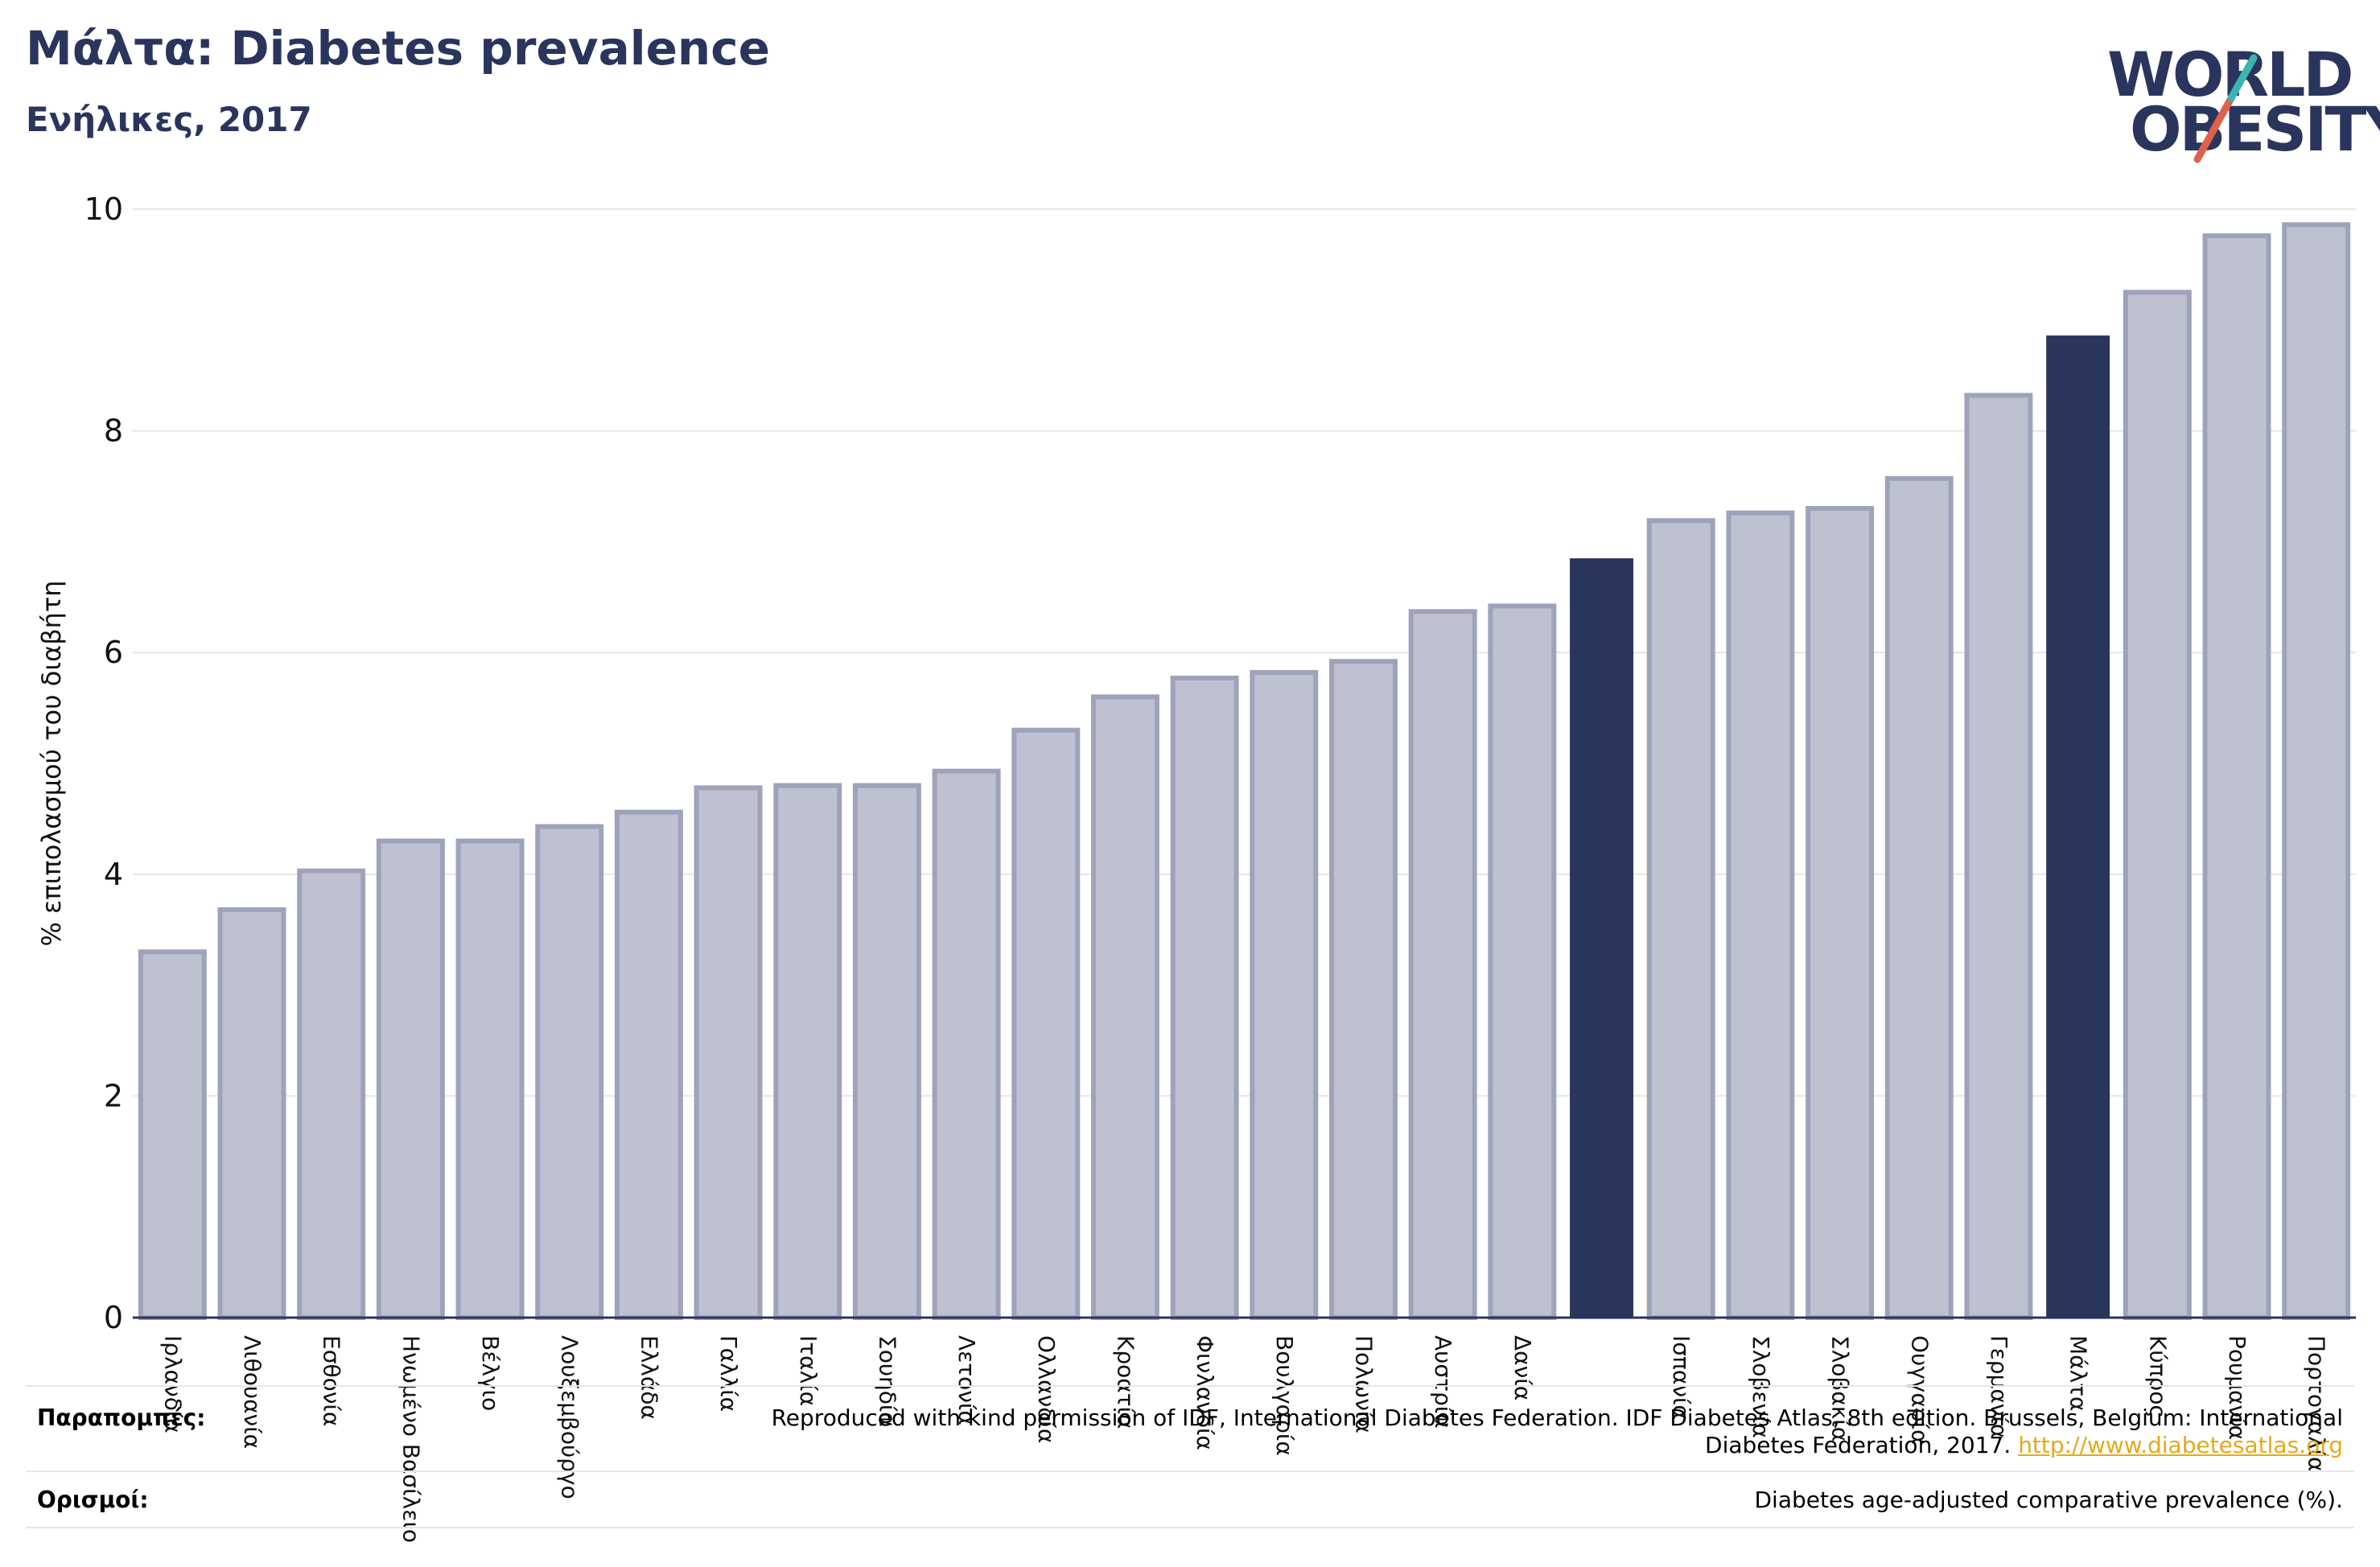 This screenshot has height=1567, width=2380. I want to click on y-tick-label: 4, so click(113, 875).